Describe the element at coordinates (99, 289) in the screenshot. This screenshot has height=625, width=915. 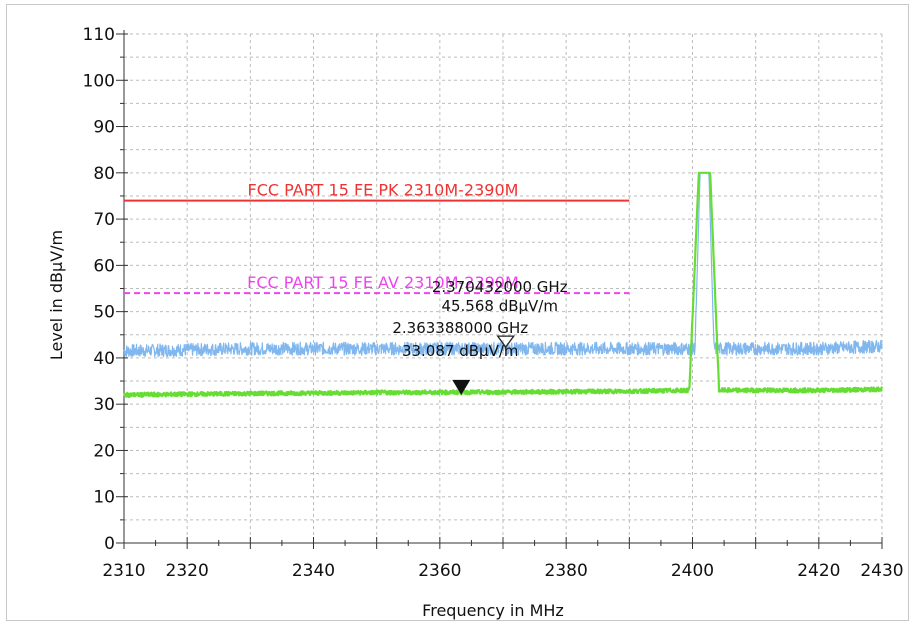
I see `y-tick-labels: 0 10 20 30 40 50 60 70 80 90 100 110` at that location.